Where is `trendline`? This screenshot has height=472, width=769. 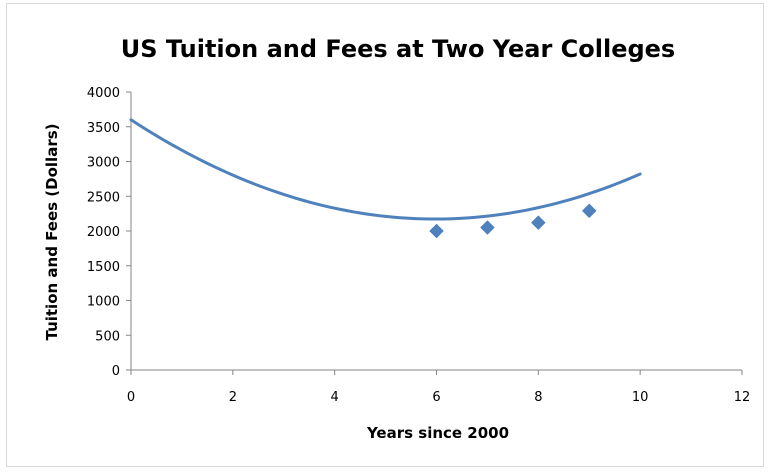 trendline is located at coordinates (385, 169).